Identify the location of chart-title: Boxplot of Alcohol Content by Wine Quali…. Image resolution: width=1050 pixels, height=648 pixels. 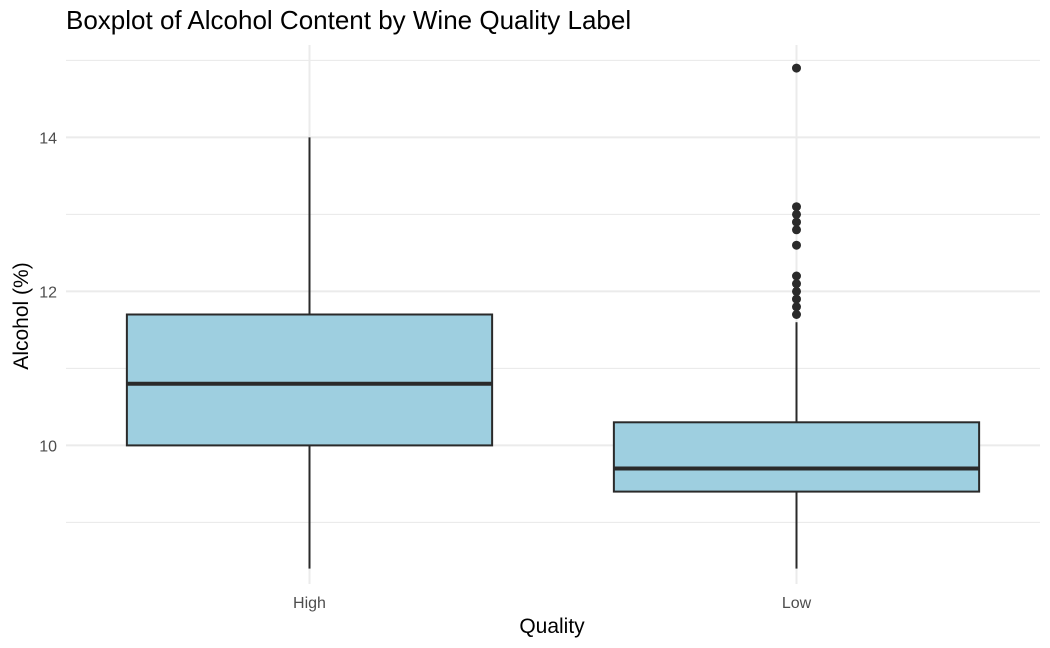
(348, 20).